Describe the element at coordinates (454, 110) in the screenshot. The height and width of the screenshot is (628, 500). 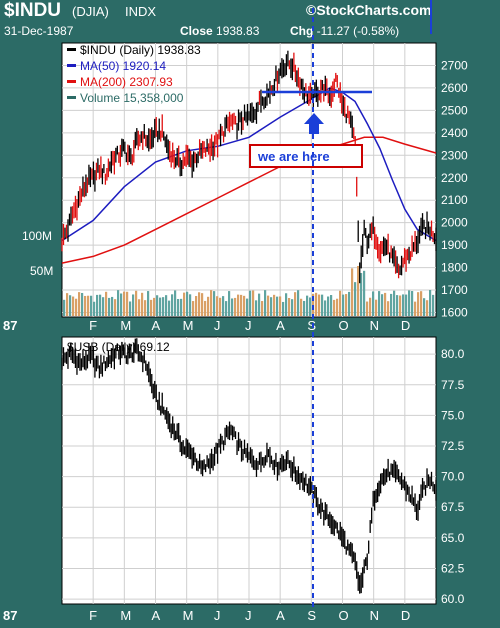
I see `upper-y-tick-label: 2500` at that location.